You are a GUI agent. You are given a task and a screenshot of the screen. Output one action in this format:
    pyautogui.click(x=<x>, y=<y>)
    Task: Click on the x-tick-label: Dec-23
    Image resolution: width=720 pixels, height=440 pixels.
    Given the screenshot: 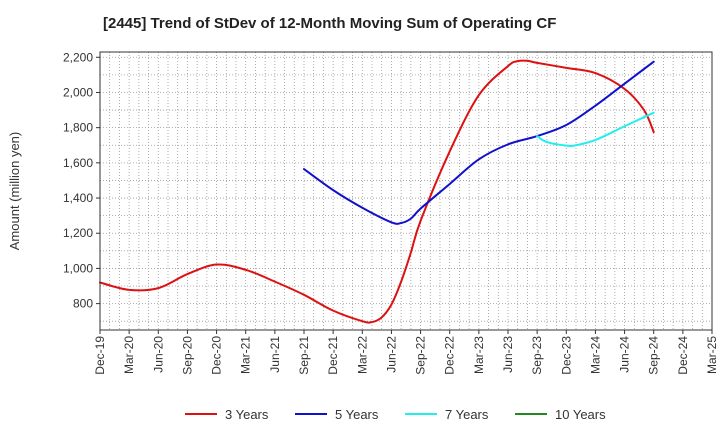 What is the action you would take?
    pyautogui.click(x=566, y=355)
    